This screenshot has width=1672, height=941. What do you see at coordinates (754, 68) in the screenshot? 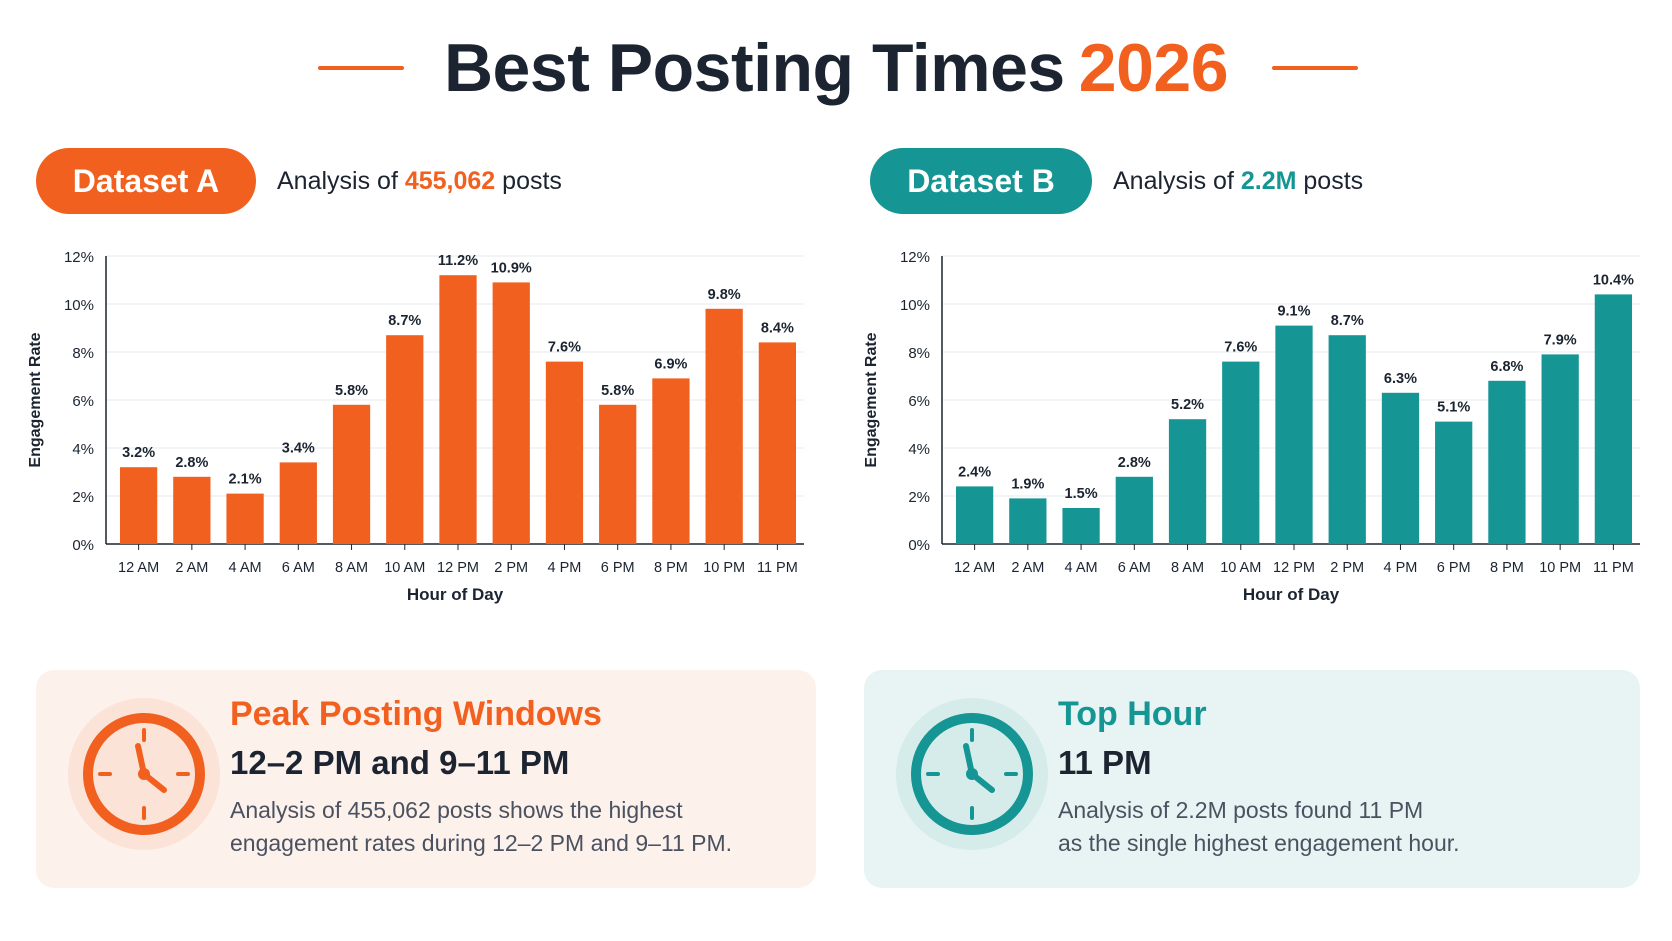
I see `title-main: Best Posting Times` at bounding box center [754, 68].